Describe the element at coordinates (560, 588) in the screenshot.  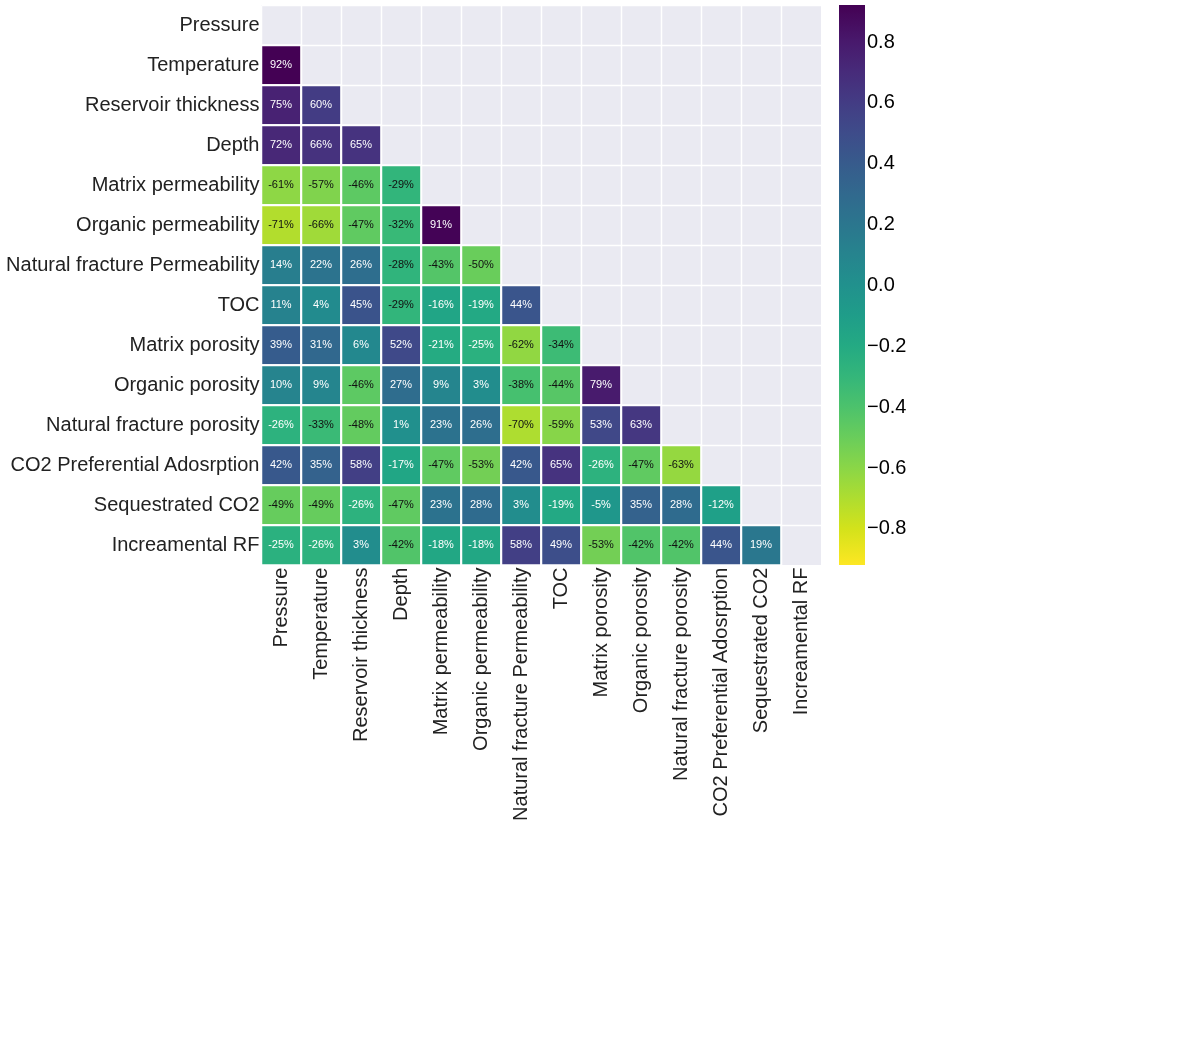
I see `x-tick-label: TOC` at that location.